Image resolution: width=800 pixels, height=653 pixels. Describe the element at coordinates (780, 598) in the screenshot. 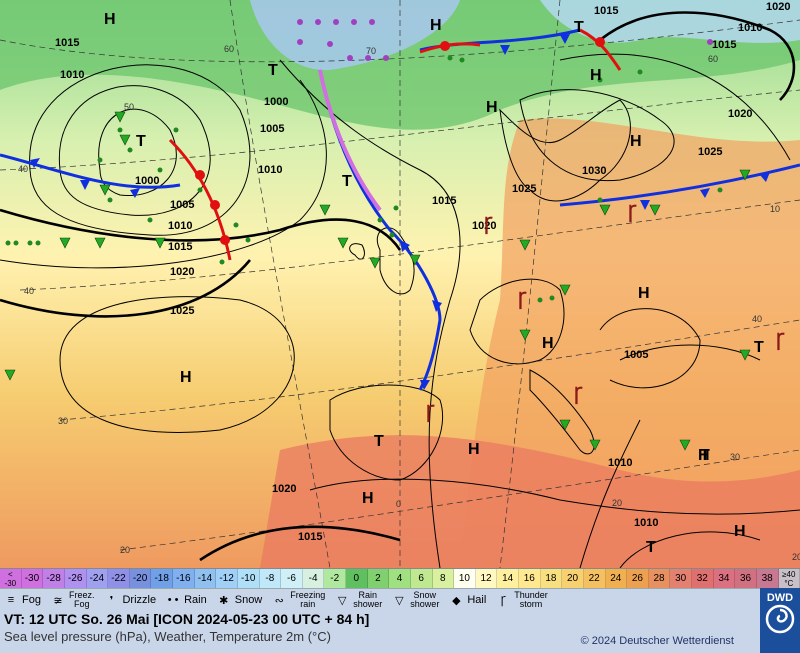

I see `dwd-logo-text: DWD` at that location.